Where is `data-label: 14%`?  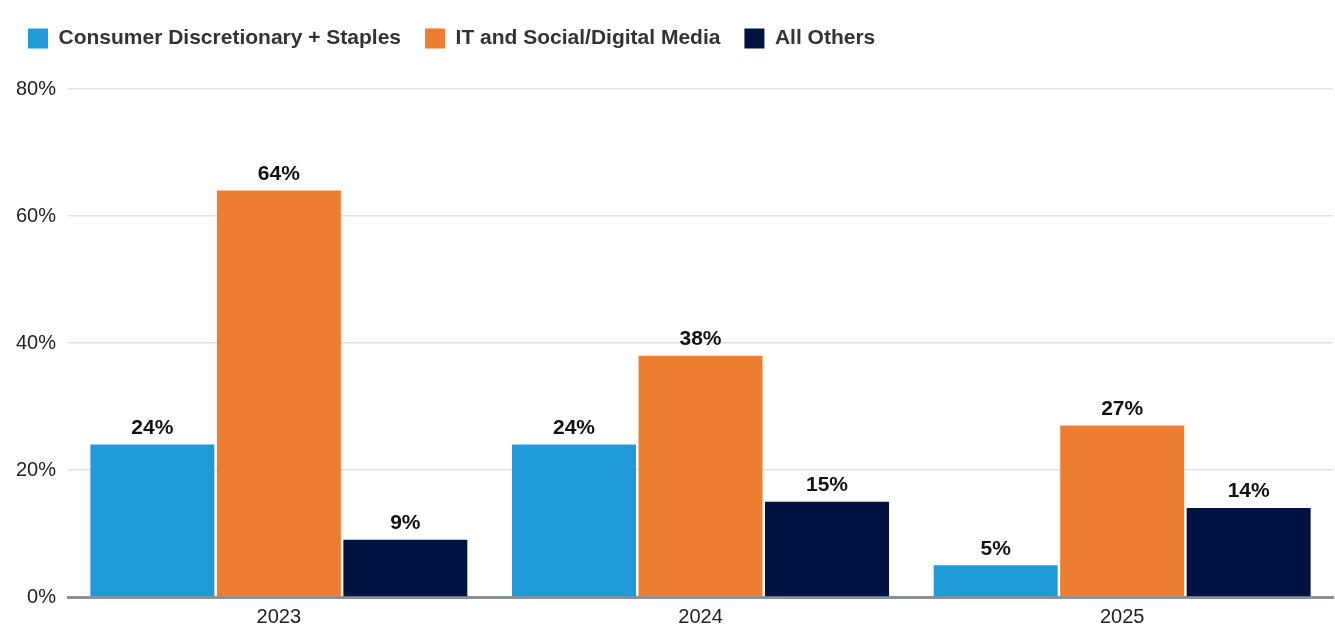
data-label: 14% is located at coordinates (1249, 490).